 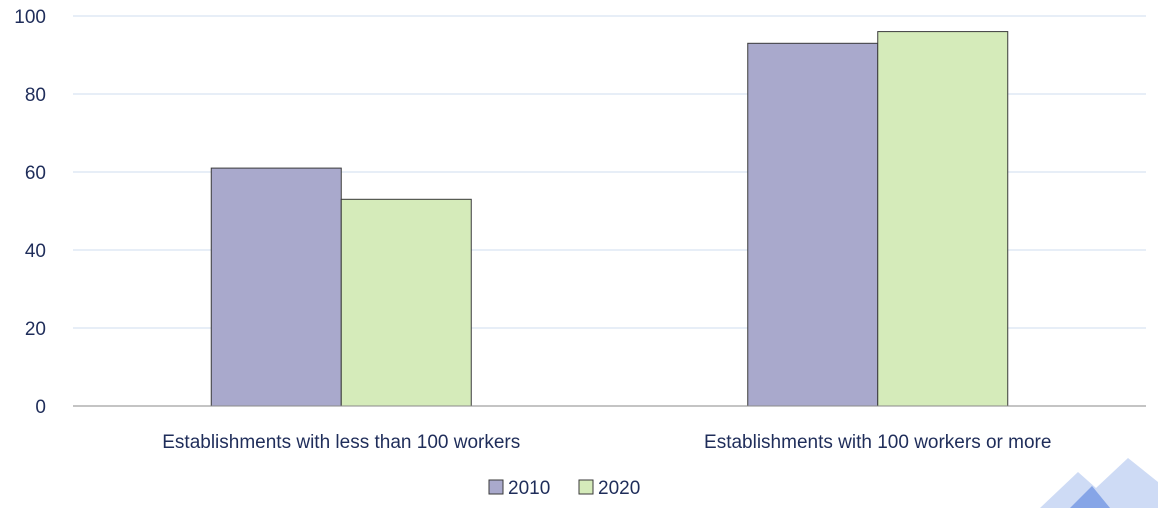 What do you see at coordinates (564, 488) in the screenshot?
I see `legend: 2010 2020` at bounding box center [564, 488].